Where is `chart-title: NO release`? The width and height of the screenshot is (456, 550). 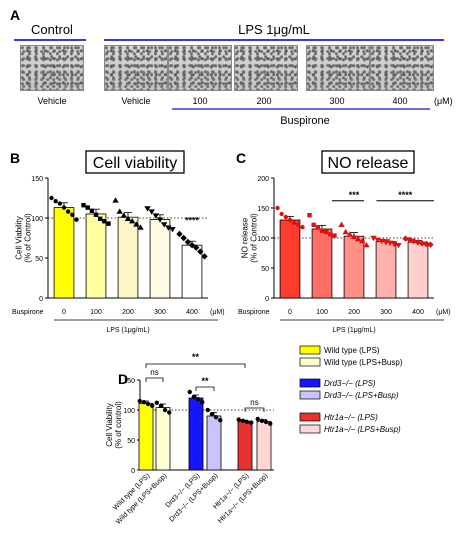 chart-title: NO release is located at coordinates (368, 163).